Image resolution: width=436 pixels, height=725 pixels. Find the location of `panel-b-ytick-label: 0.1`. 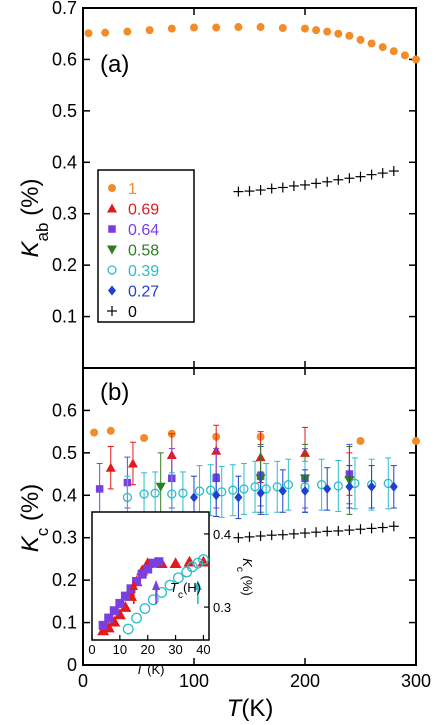

panel-b-ytick-label: 0.1 is located at coordinates (64, 623).